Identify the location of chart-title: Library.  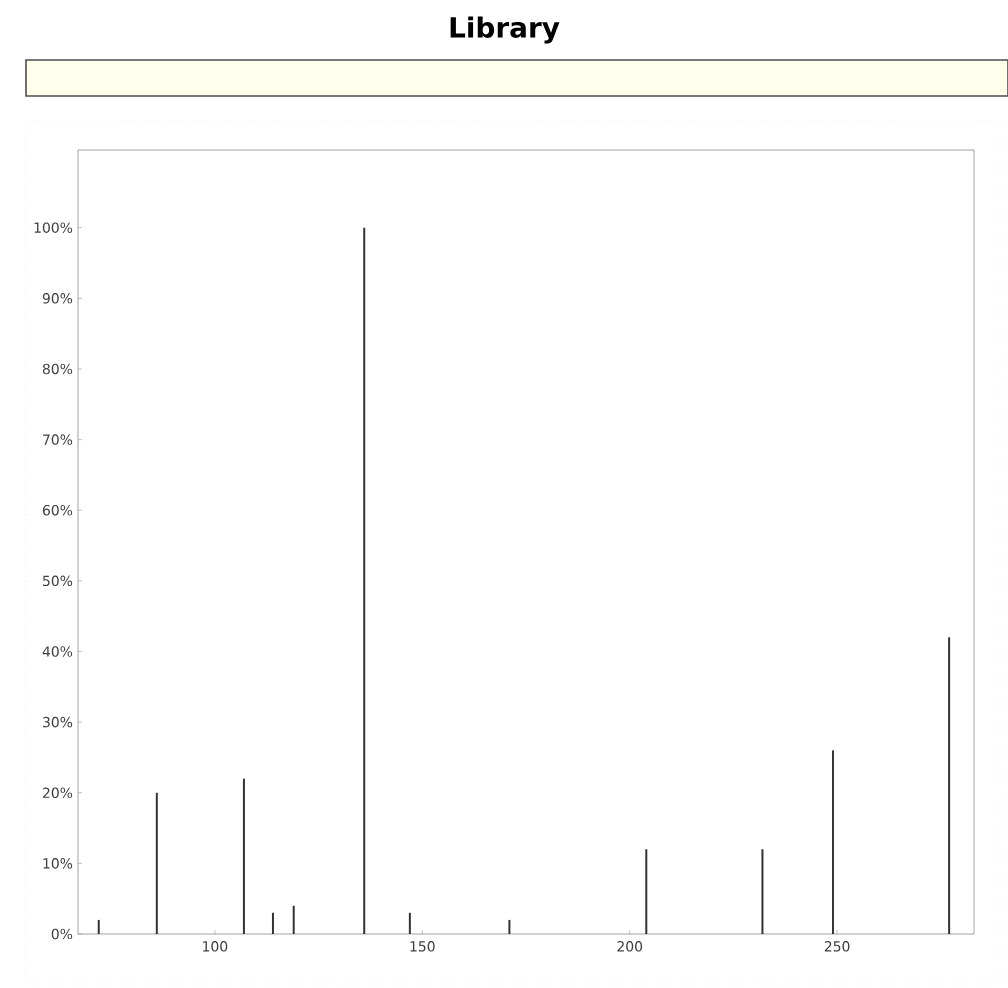
(505, 30).